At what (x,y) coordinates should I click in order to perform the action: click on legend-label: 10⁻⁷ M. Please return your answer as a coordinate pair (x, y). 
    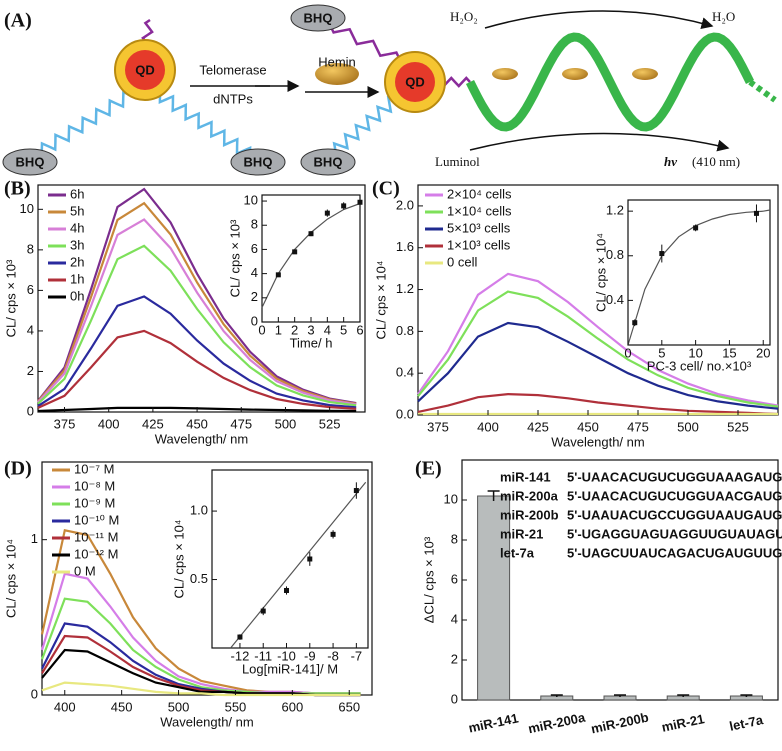
    Looking at the image, I should click on (94, 468).